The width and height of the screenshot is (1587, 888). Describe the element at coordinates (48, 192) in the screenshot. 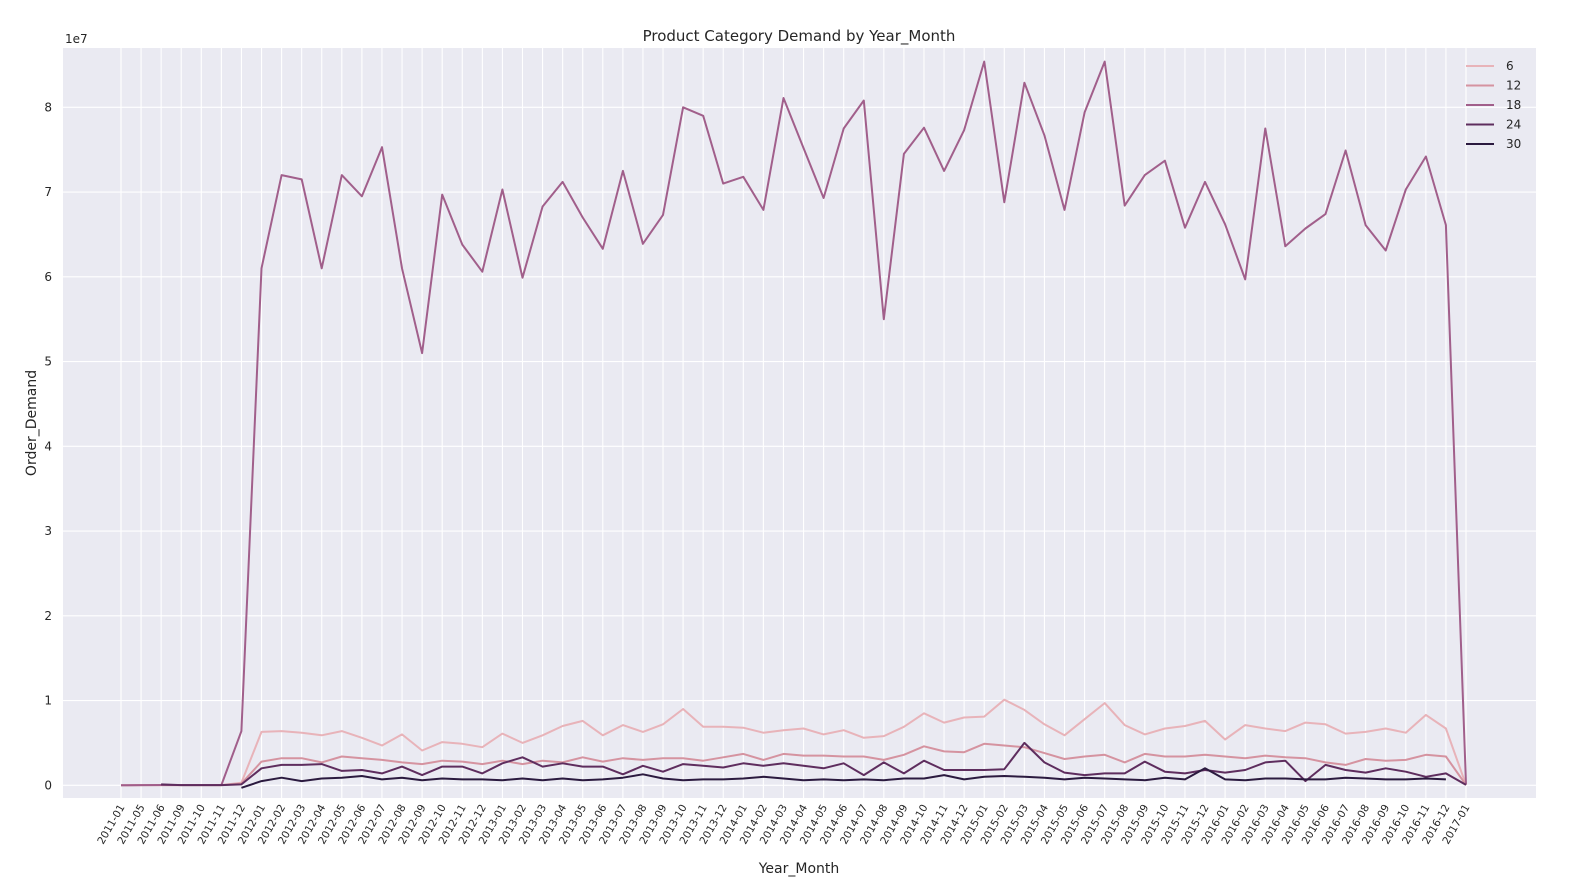

I see `y-tick-label: 7` at that location.